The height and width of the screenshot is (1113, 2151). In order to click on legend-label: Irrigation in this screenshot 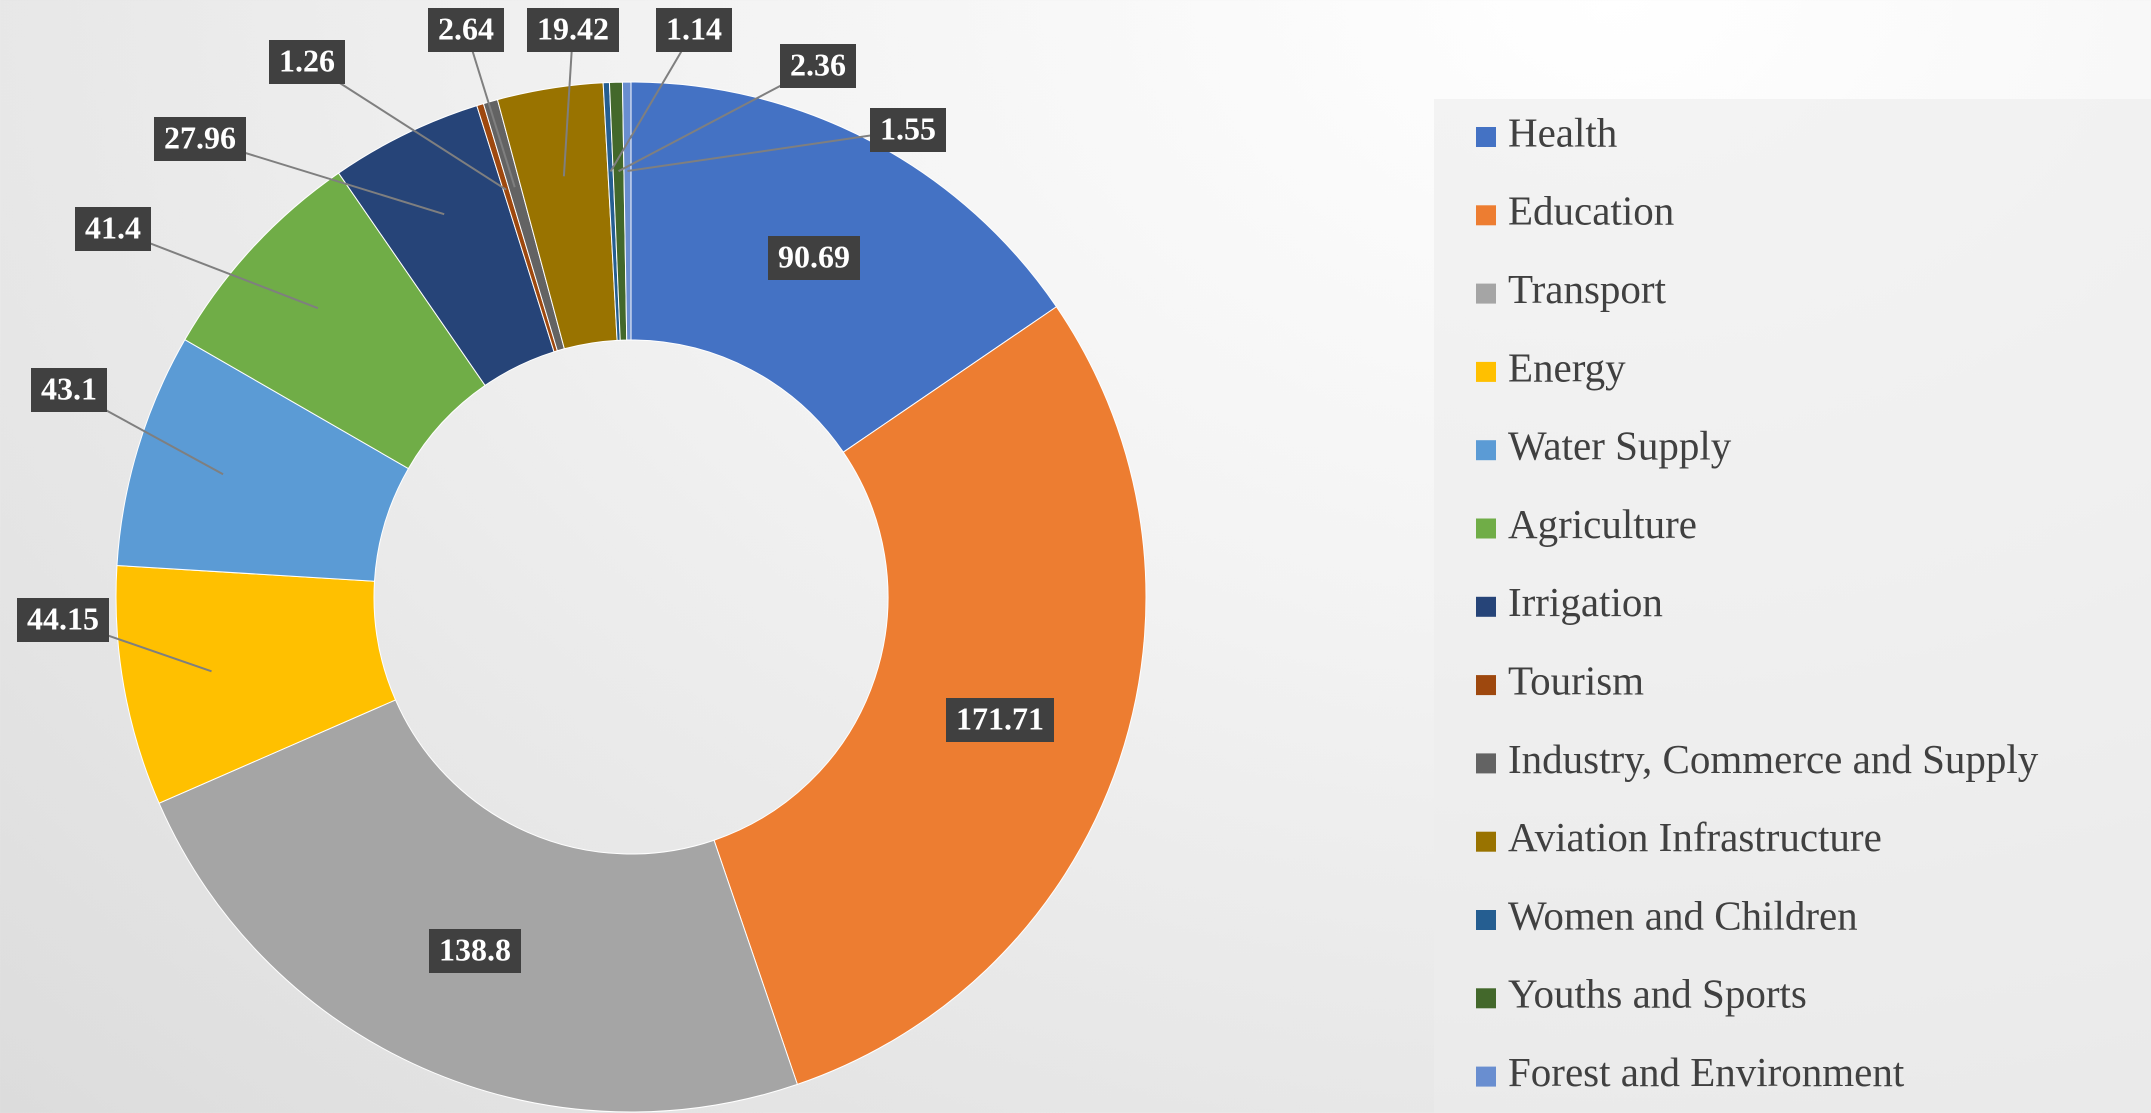, I will do `click(1585, 602)`.